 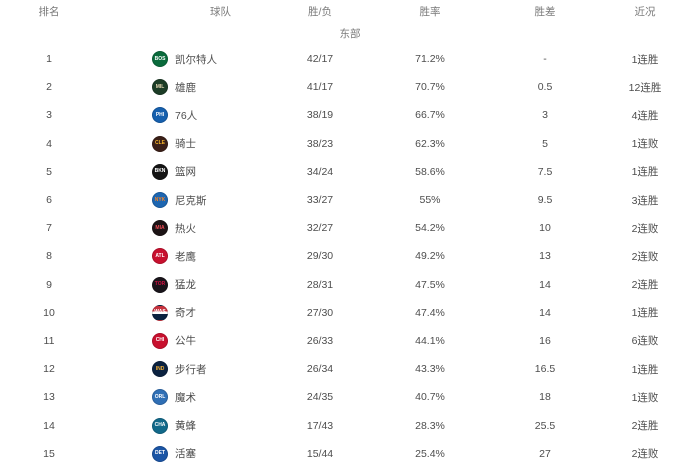 I want to click on team-logo-icon: DET, so click(x=160, y=453).